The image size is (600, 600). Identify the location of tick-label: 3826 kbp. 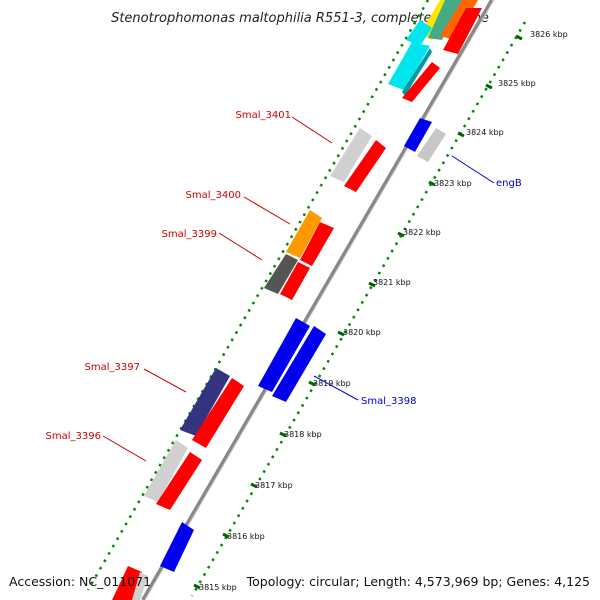
(549, 34).